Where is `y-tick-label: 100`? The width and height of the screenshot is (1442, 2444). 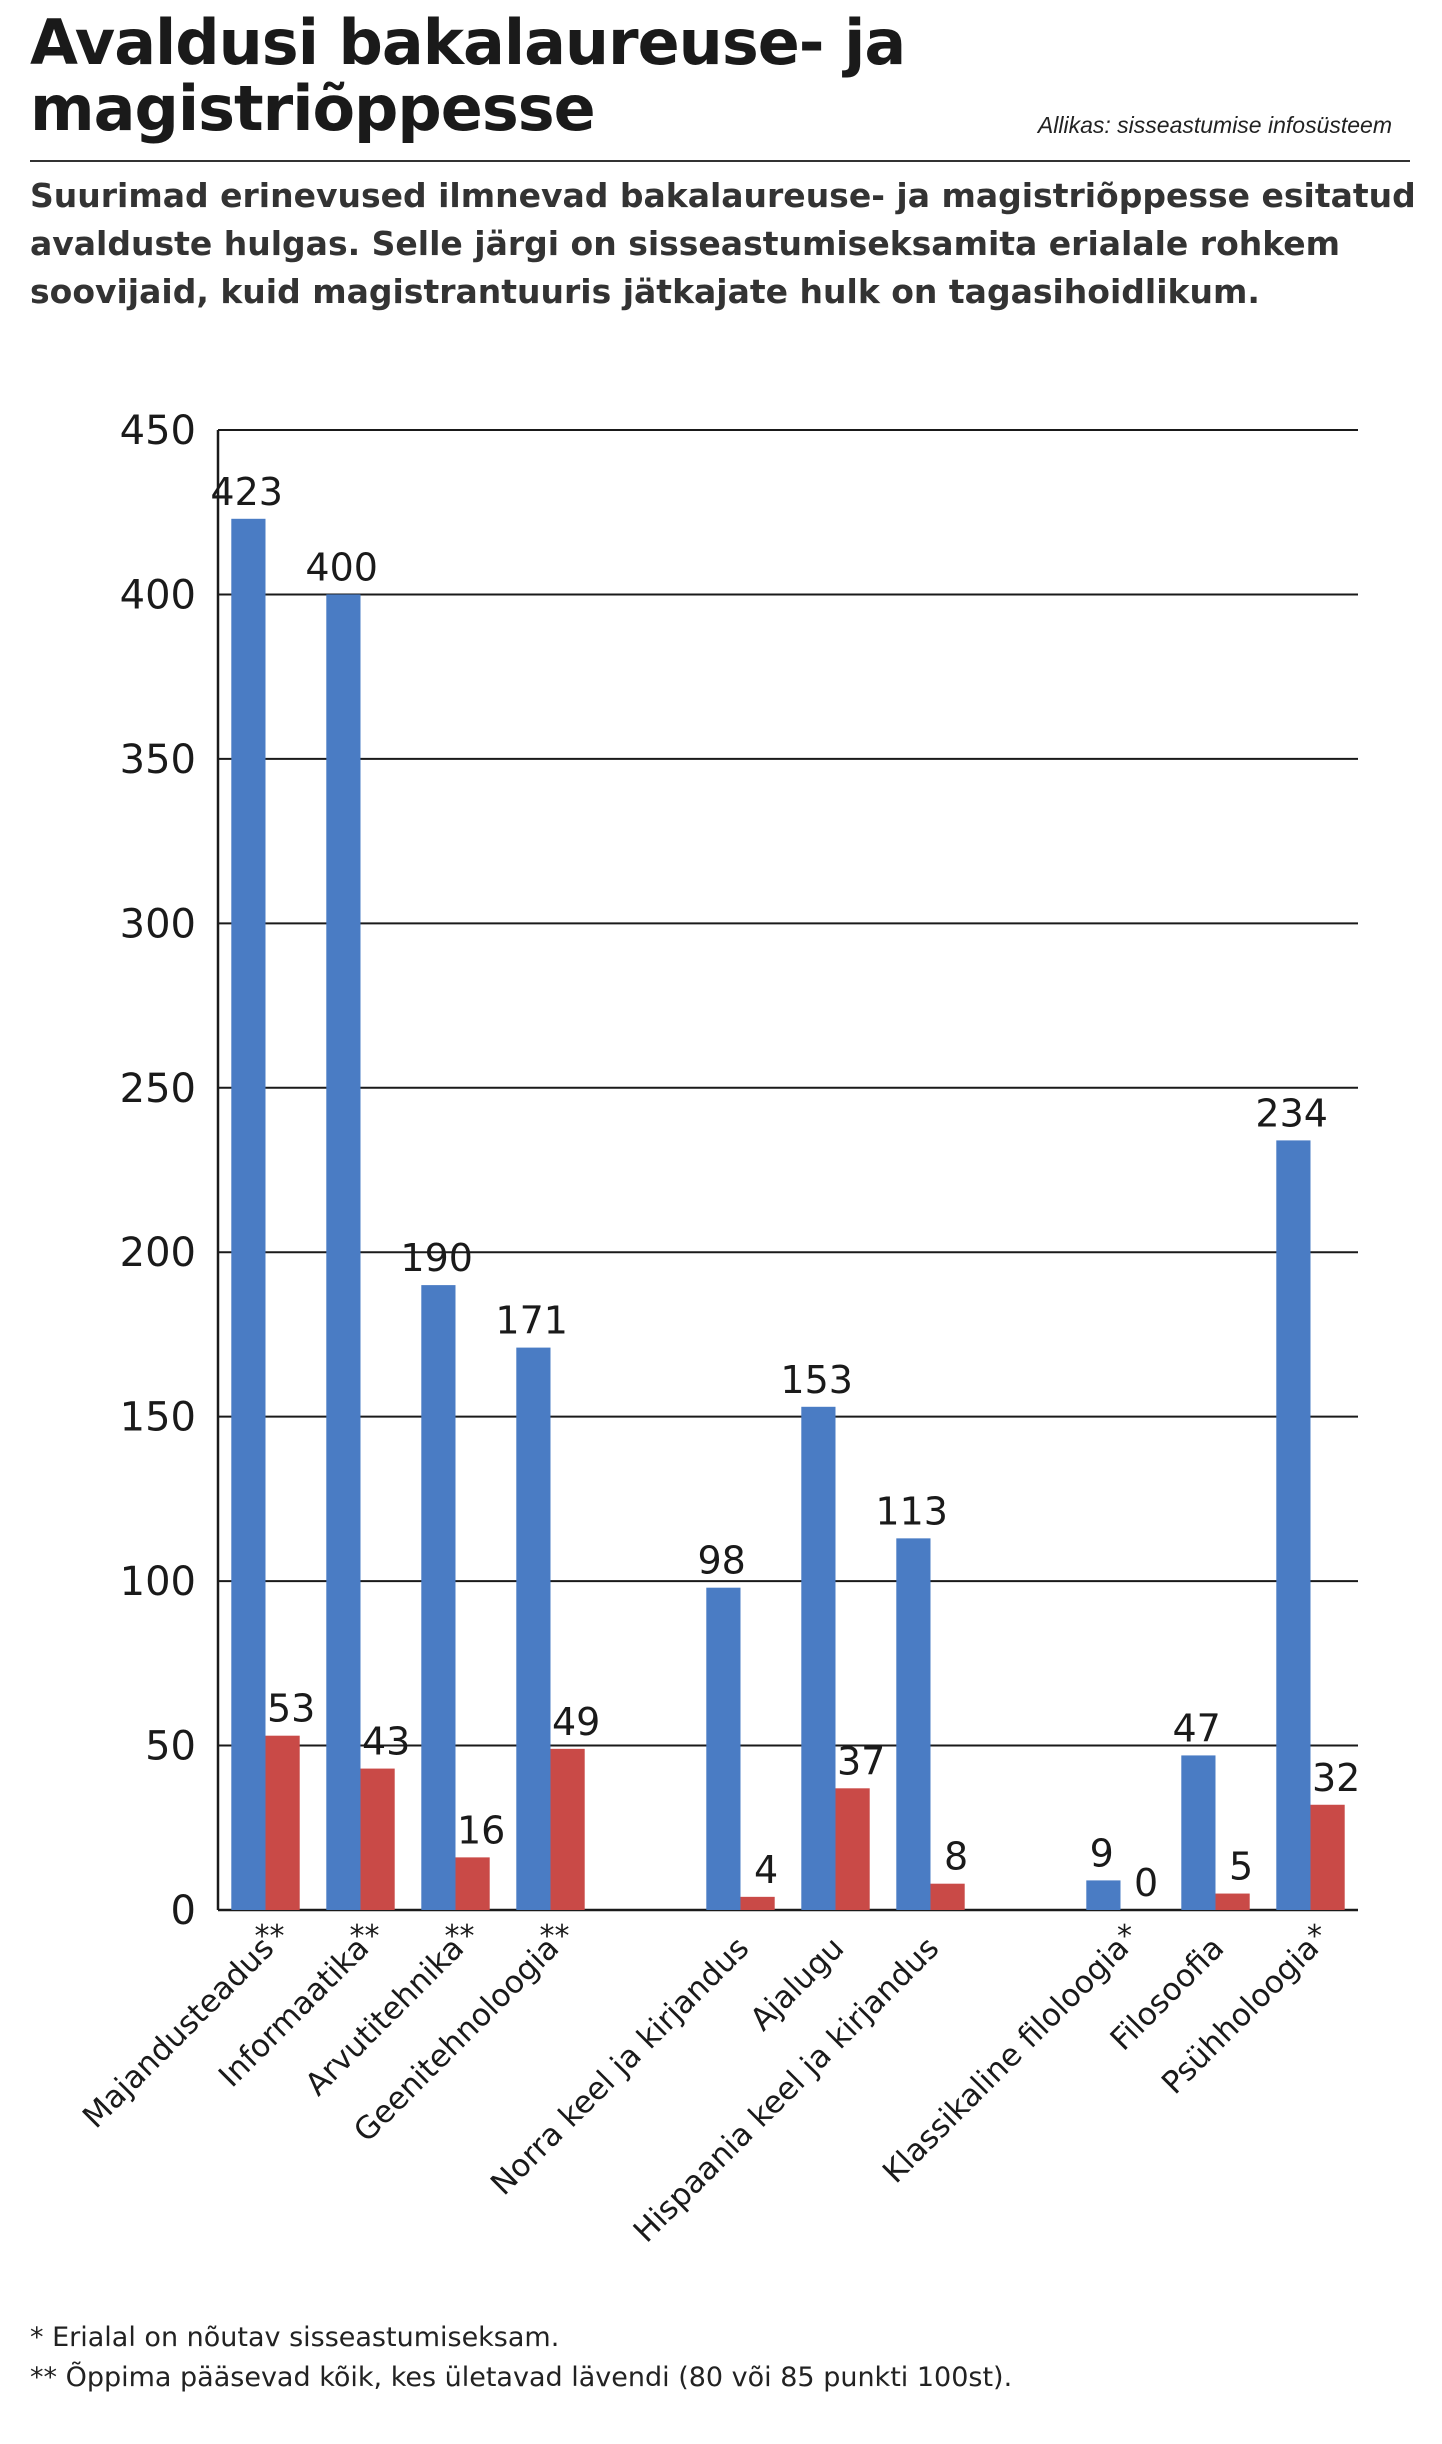
y-tick-label: 100 is located at coordinates (158, 1582).